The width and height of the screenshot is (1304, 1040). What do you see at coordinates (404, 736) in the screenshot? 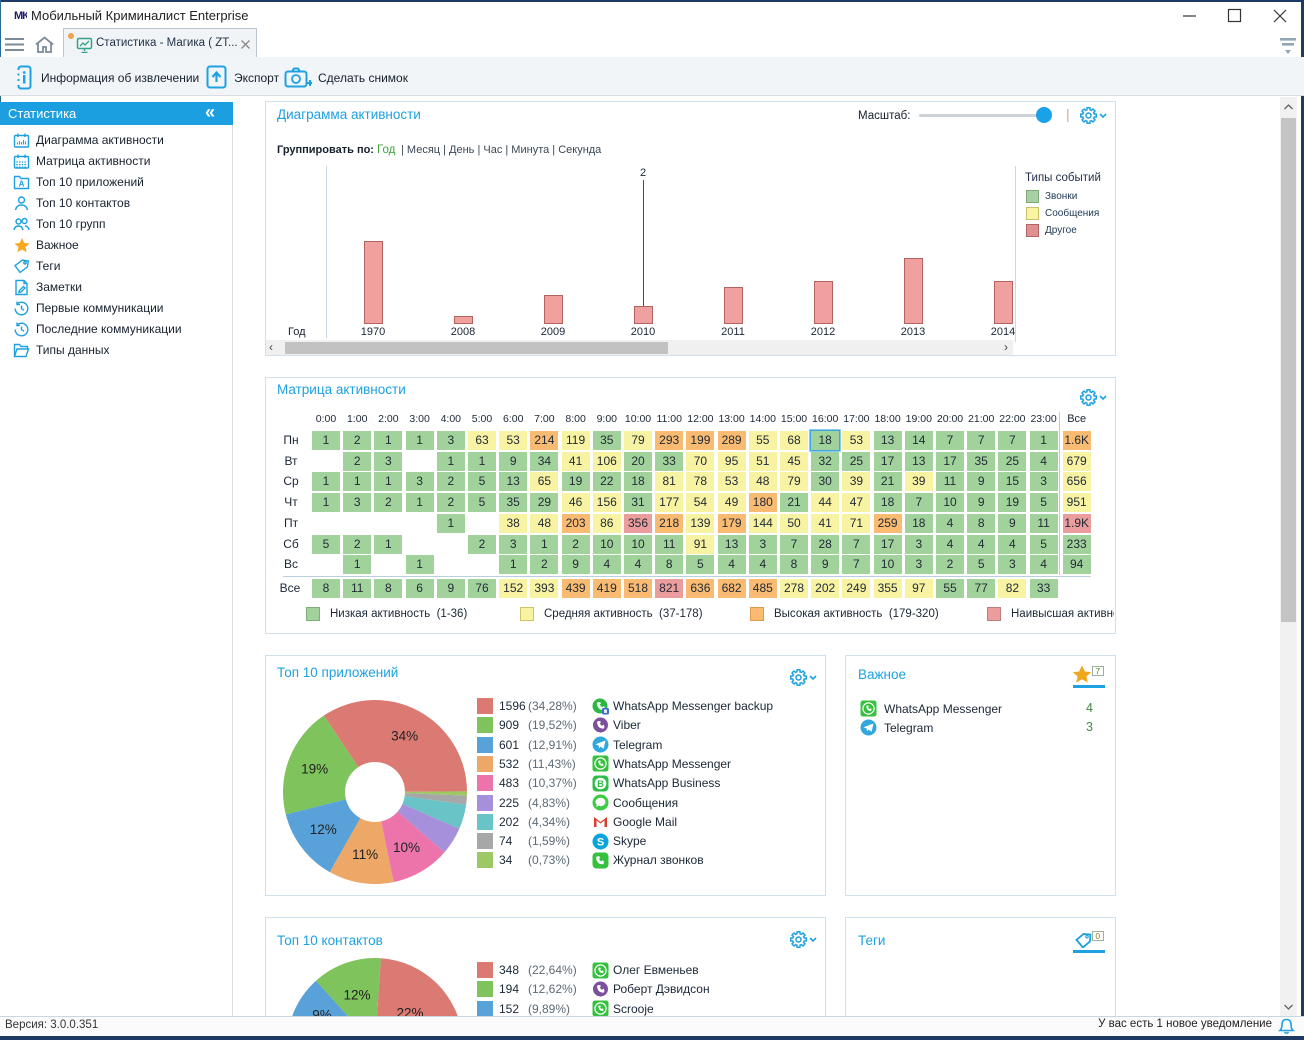
I see `svg-text: 34%` at bounding box center [404, 736].